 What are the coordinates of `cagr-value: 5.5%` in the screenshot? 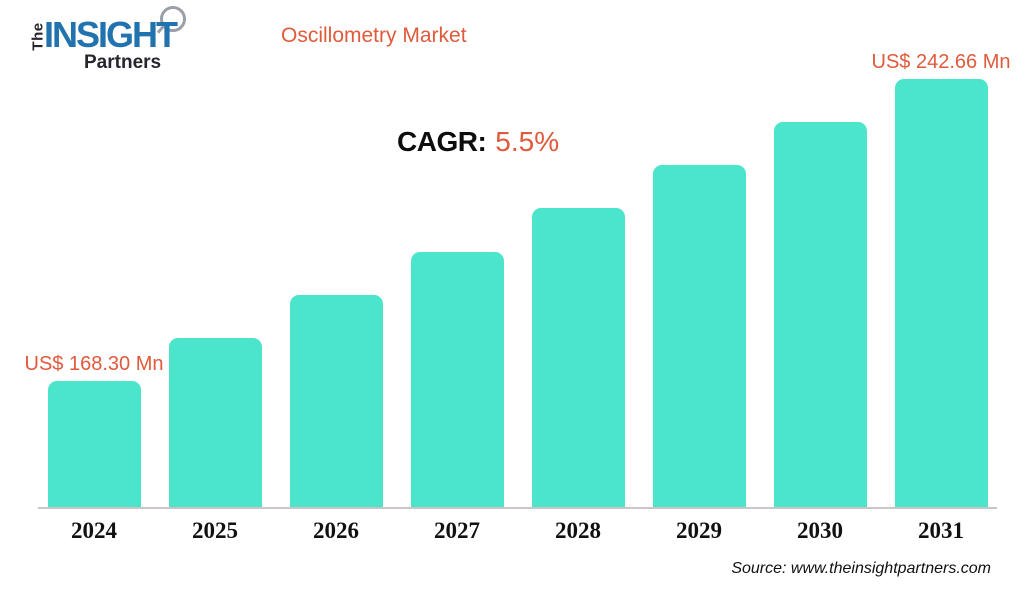 It's located at (527, 141).